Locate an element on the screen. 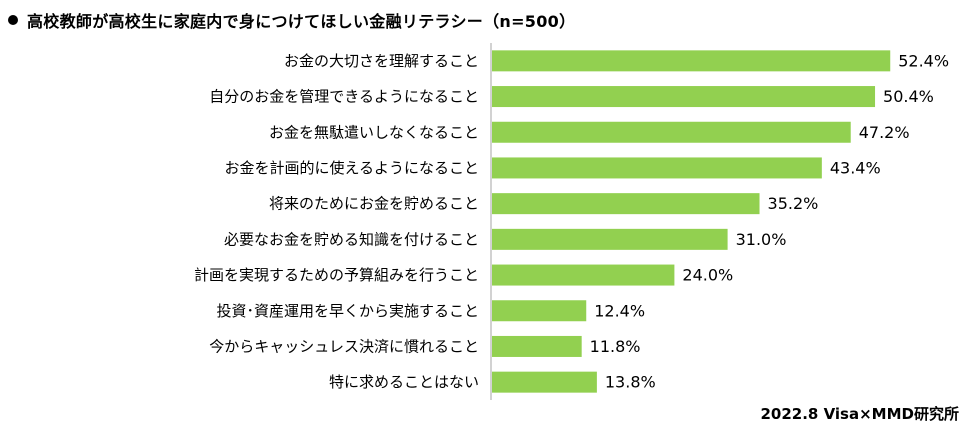  chart-title: 高校教師が高校生に家庭内で身につけてほしい金融リテラシー（n=500） is located at coordinates (301, 21).